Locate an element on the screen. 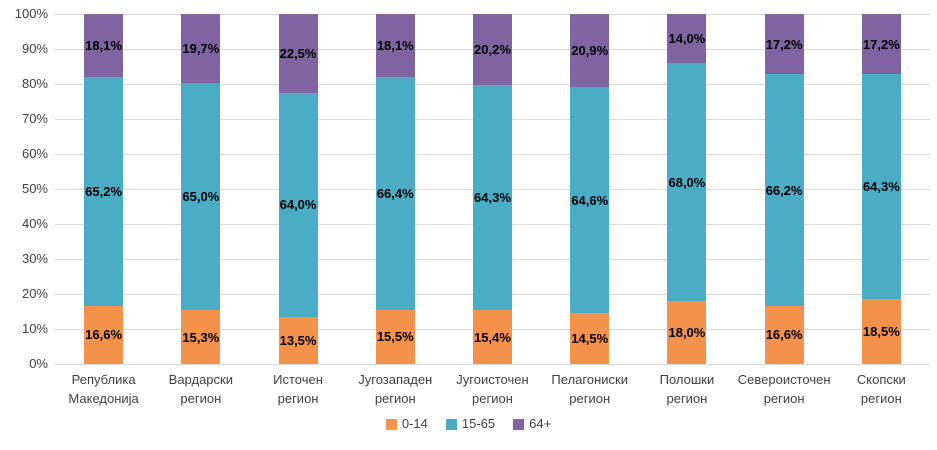  category-label: Република Македонија is located at coordinates (103, 389).